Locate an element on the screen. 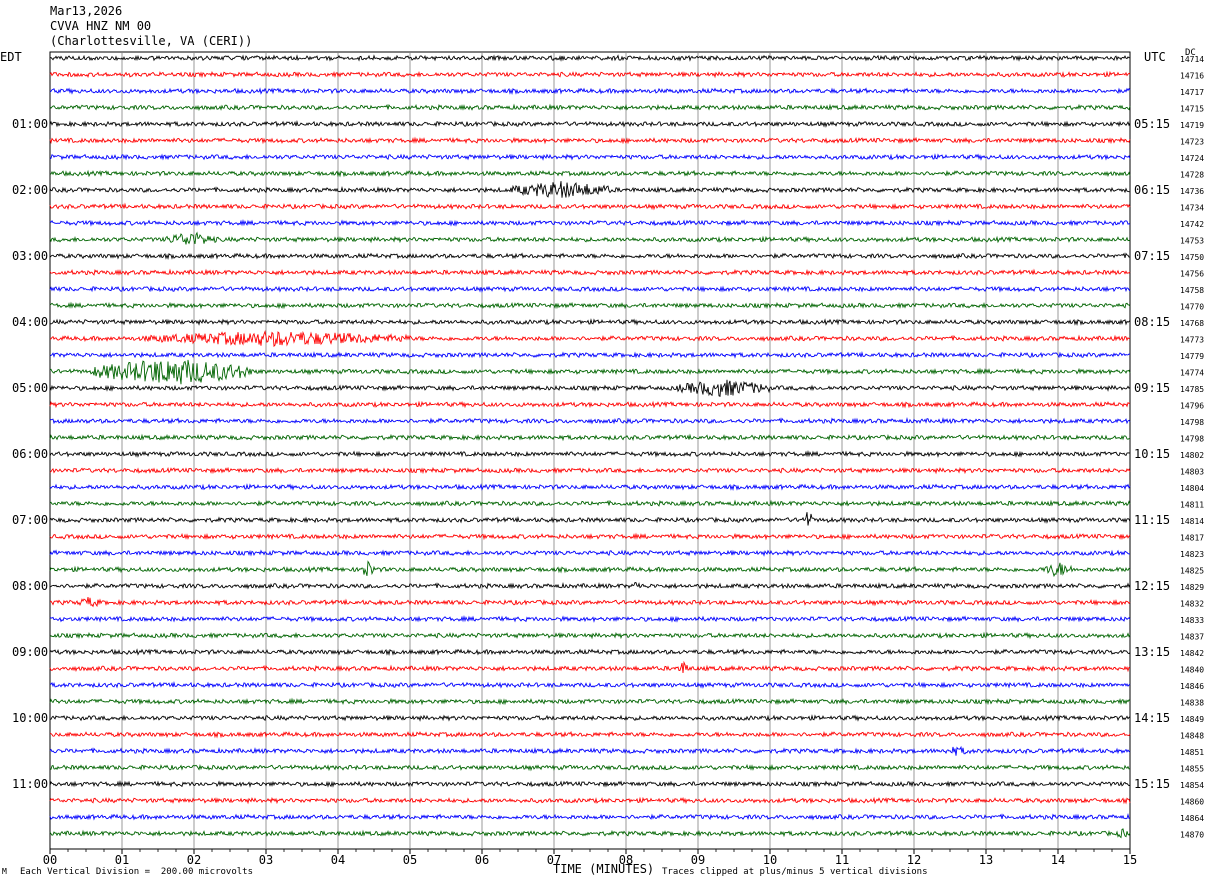  left-hour-label: 05:00 is located at coordinates (30, 388).